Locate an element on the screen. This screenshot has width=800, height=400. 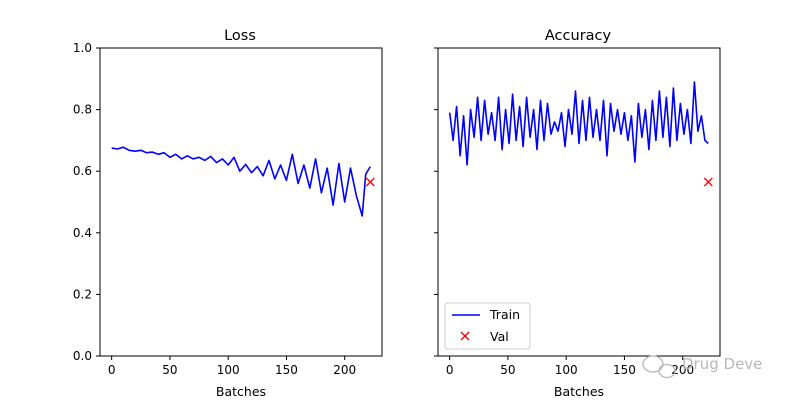
watermark: Drug Deve is located at coordinates (702, 367).